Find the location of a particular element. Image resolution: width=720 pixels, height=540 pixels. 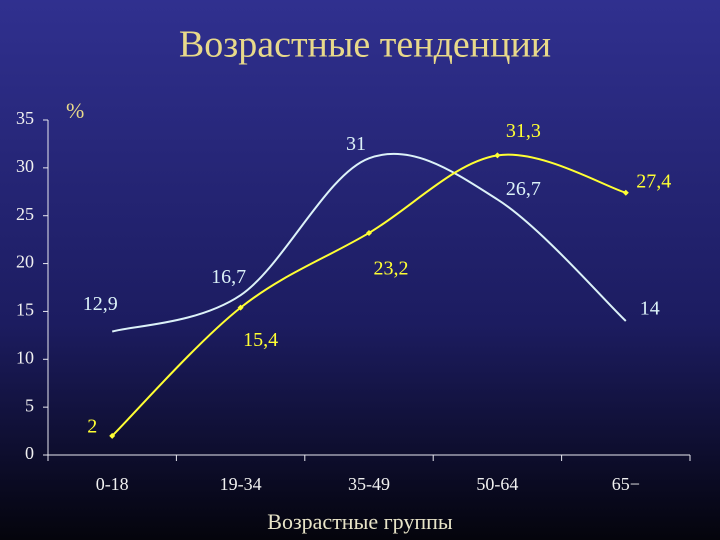

y-tick-label: 10 is located at coordinates (25, 357).